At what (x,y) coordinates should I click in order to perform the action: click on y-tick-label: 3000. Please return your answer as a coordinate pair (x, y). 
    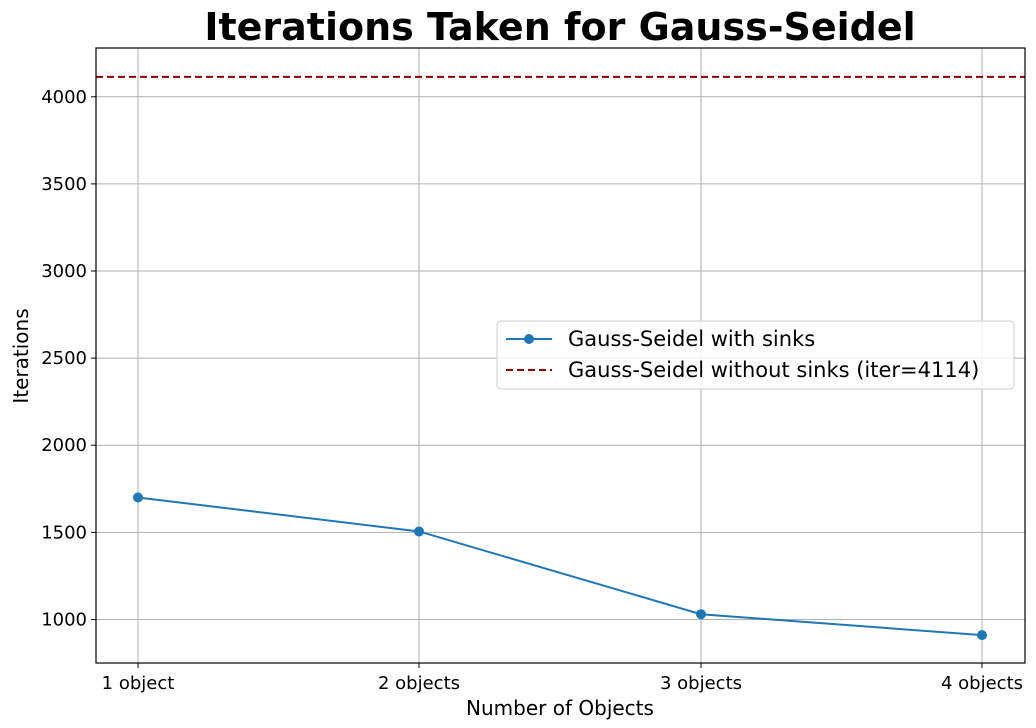
    Looking at the image, I should click on (64, 271).